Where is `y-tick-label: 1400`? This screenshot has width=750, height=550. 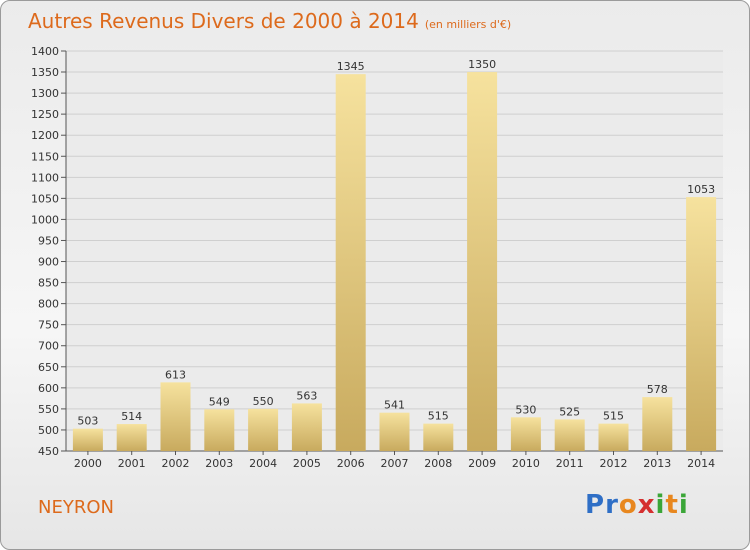 y-tick-label: 1400 is located at coordinates (45, 51).